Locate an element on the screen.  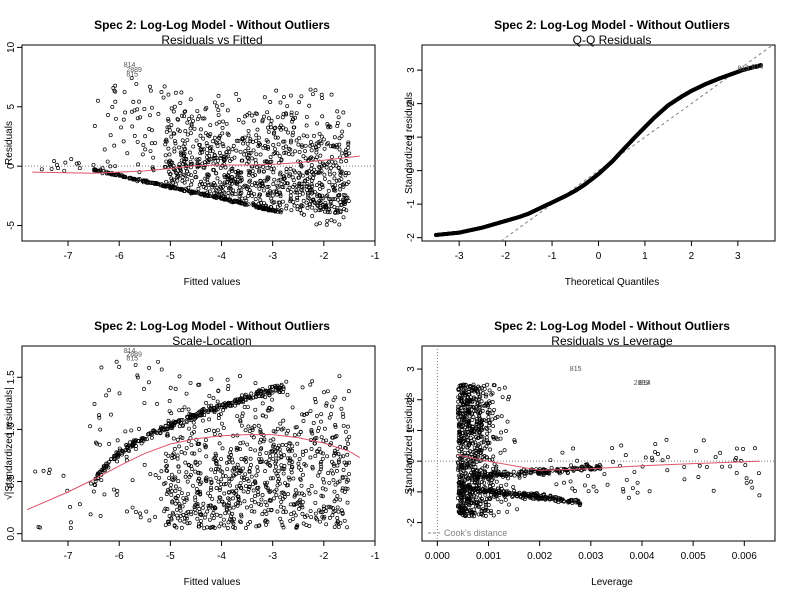
x-tick-label: -6 is located at coordinates (119, 256).